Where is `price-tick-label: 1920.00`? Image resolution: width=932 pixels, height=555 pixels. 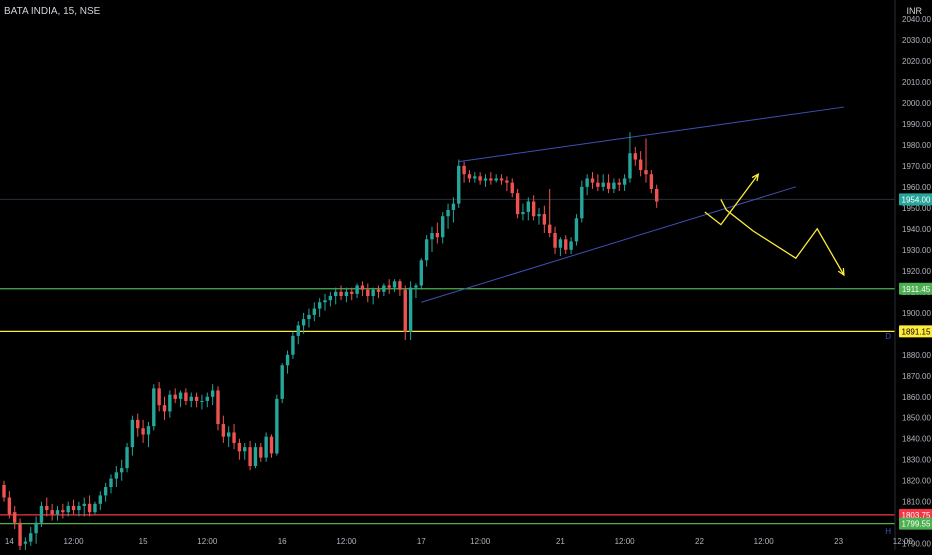
price-tick-label: 1920.00 is located at coordinates (916, 271).